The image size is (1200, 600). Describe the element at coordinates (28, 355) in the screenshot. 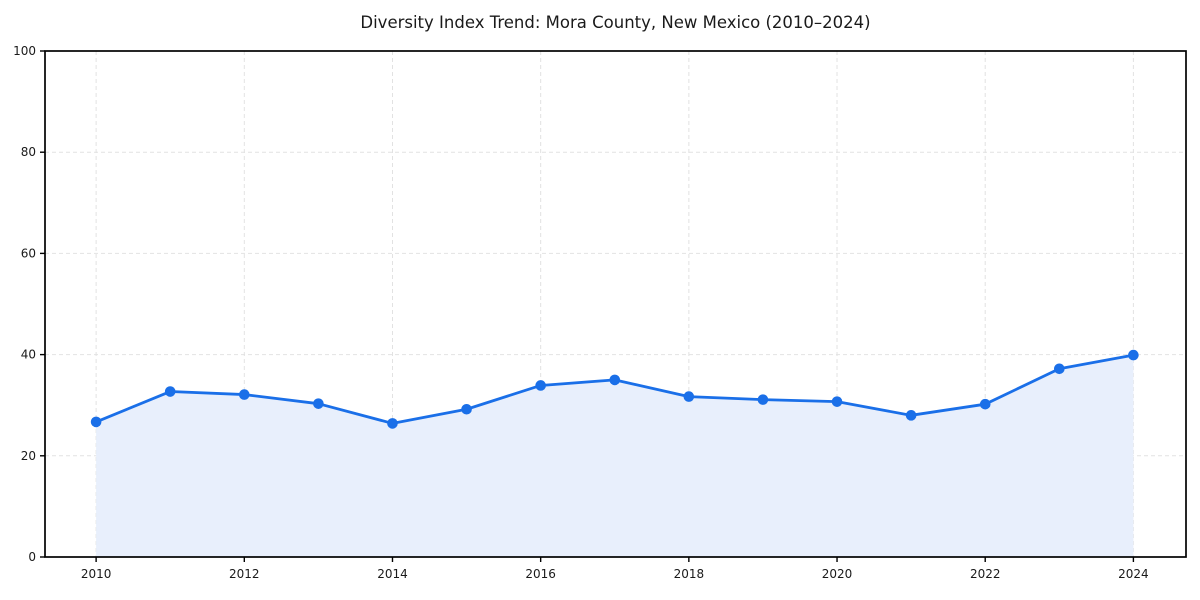

I see `y-tick-label: 40` at that location.